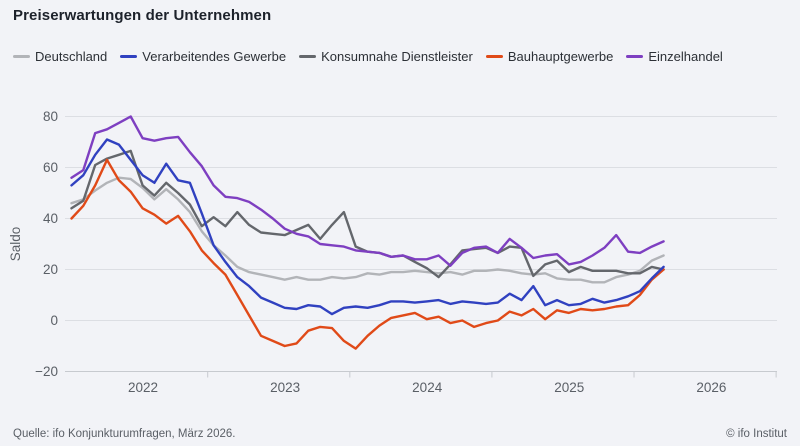 The height and width of the screenshot is (446, 800). What do you see at coordinates (50, 269) in the screenshot?
I see `y-tick-label: 20` at bounding box center [50, 269].